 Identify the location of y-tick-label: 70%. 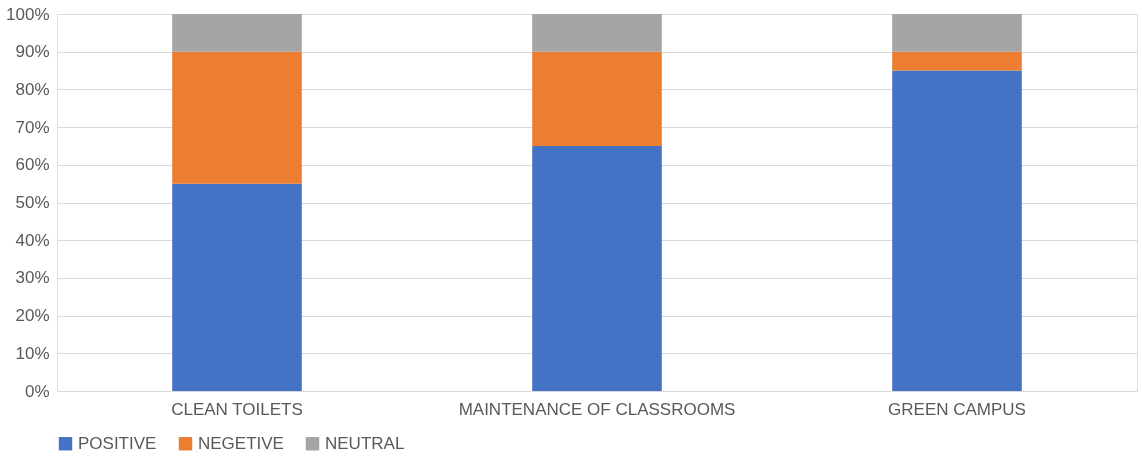
(32, 127).